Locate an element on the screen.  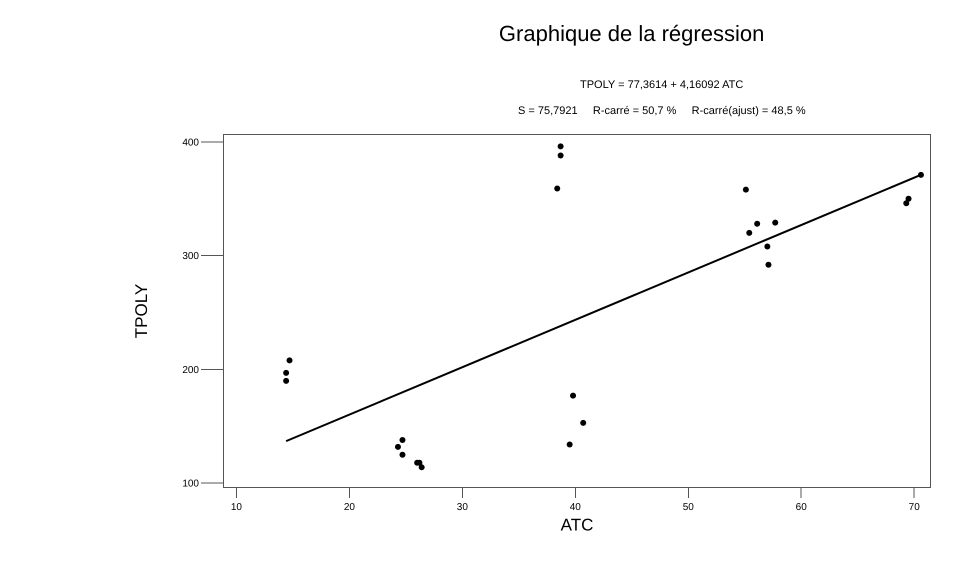
x-tick-label: 50 is located at coordinates (688, 507).